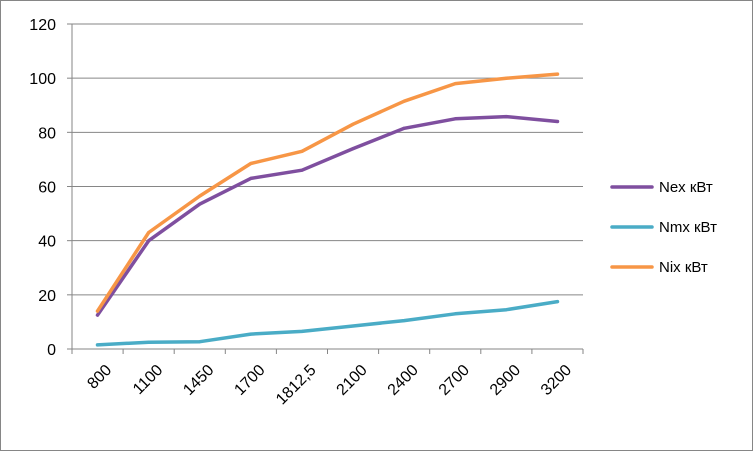 Image resolution: width=753 pixels, height=451 pixels. Describe the element at coordinates (198, 380) in the screenshot. I see `x-tick-label: 1450` at that location.